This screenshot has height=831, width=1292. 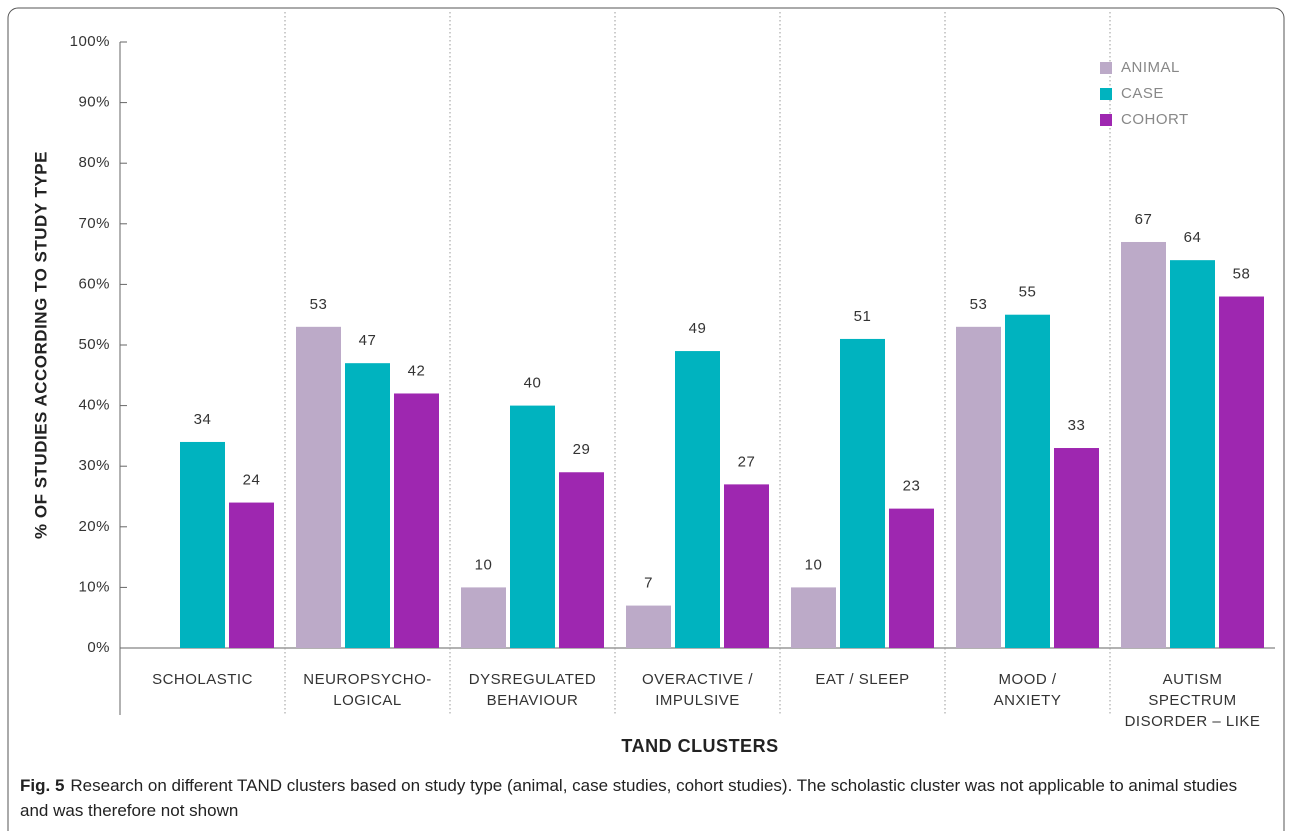 What do you see at coordinates (582, 449) in the screenshot?
I see `data-label: 29` at bounding box center [582, 449].